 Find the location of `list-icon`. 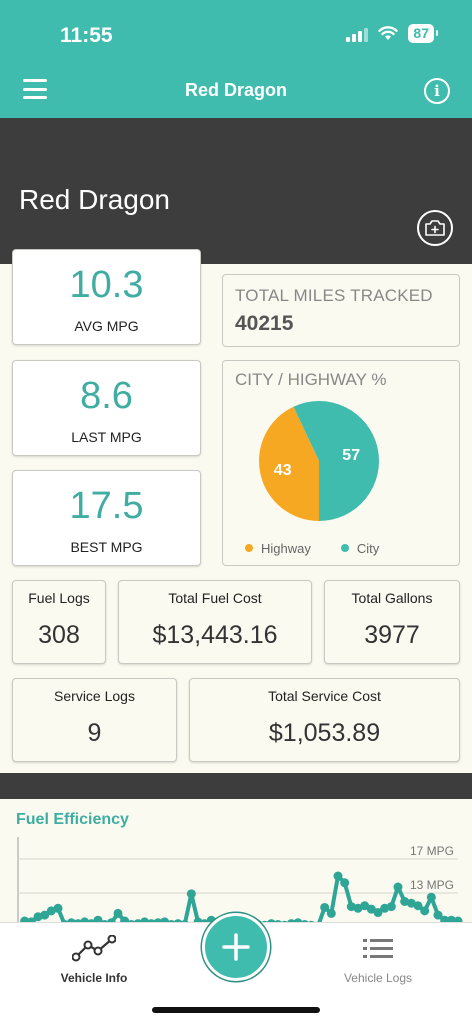

list-icon is located at coordinates (378, 948).